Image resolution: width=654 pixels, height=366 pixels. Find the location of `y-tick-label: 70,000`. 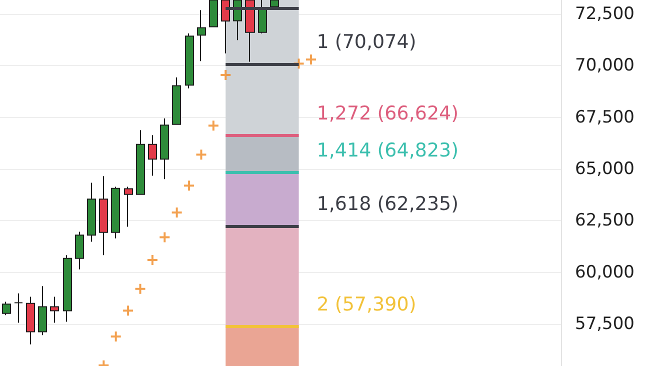

y-tick-label: 70,000 is located at coordinates (604, 66).